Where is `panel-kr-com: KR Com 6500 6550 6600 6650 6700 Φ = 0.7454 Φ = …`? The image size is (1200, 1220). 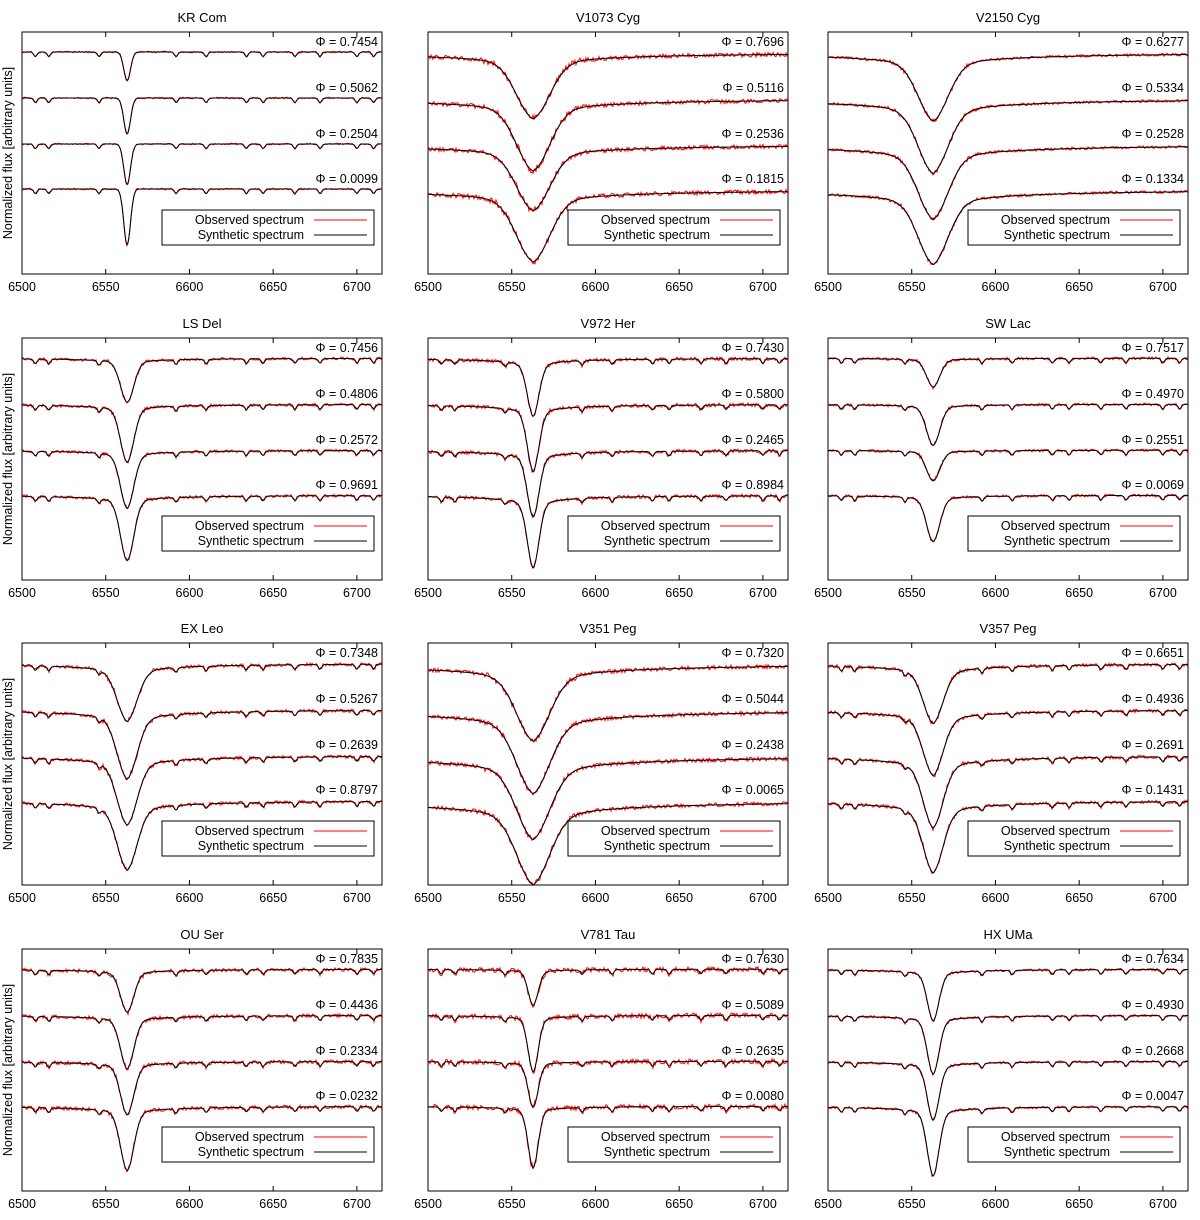
panel-kr-com: KR Com 6500 6550 6600 6650 6700 Φ = 0.7454 Φ = … is located at coordinates (192, 152).